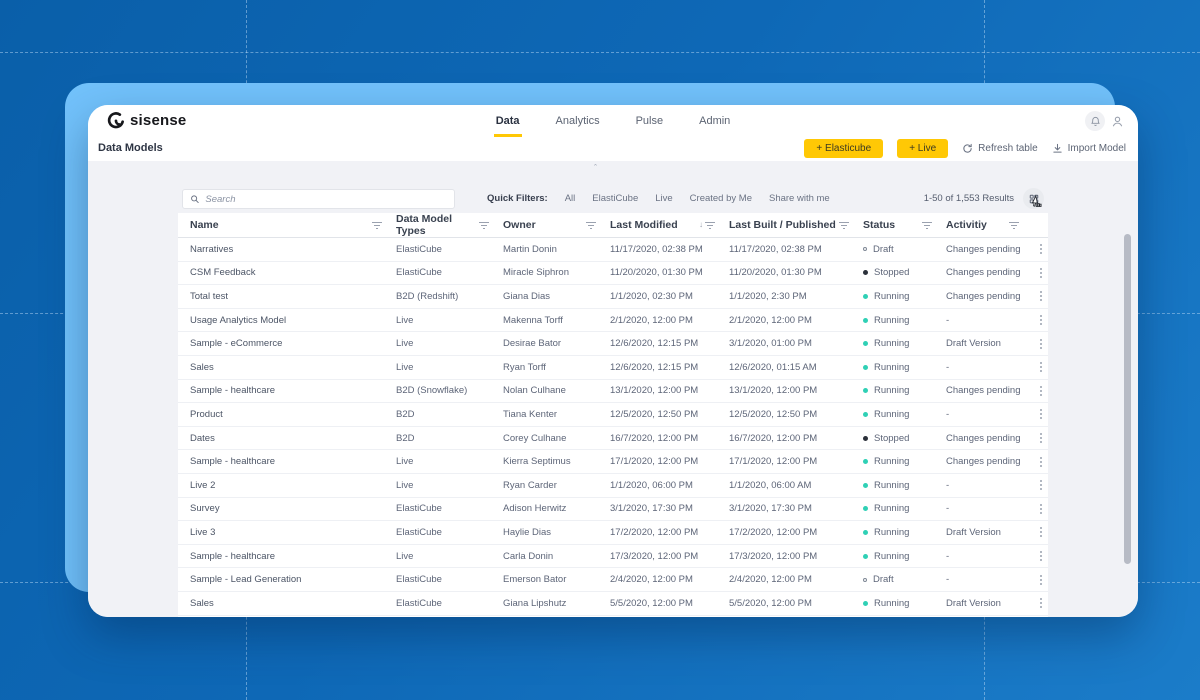 The image size is (1200, 700). Describe the element at coordinates (287, 225) in the screenshot. I see `column-header-name: Name` at that location.